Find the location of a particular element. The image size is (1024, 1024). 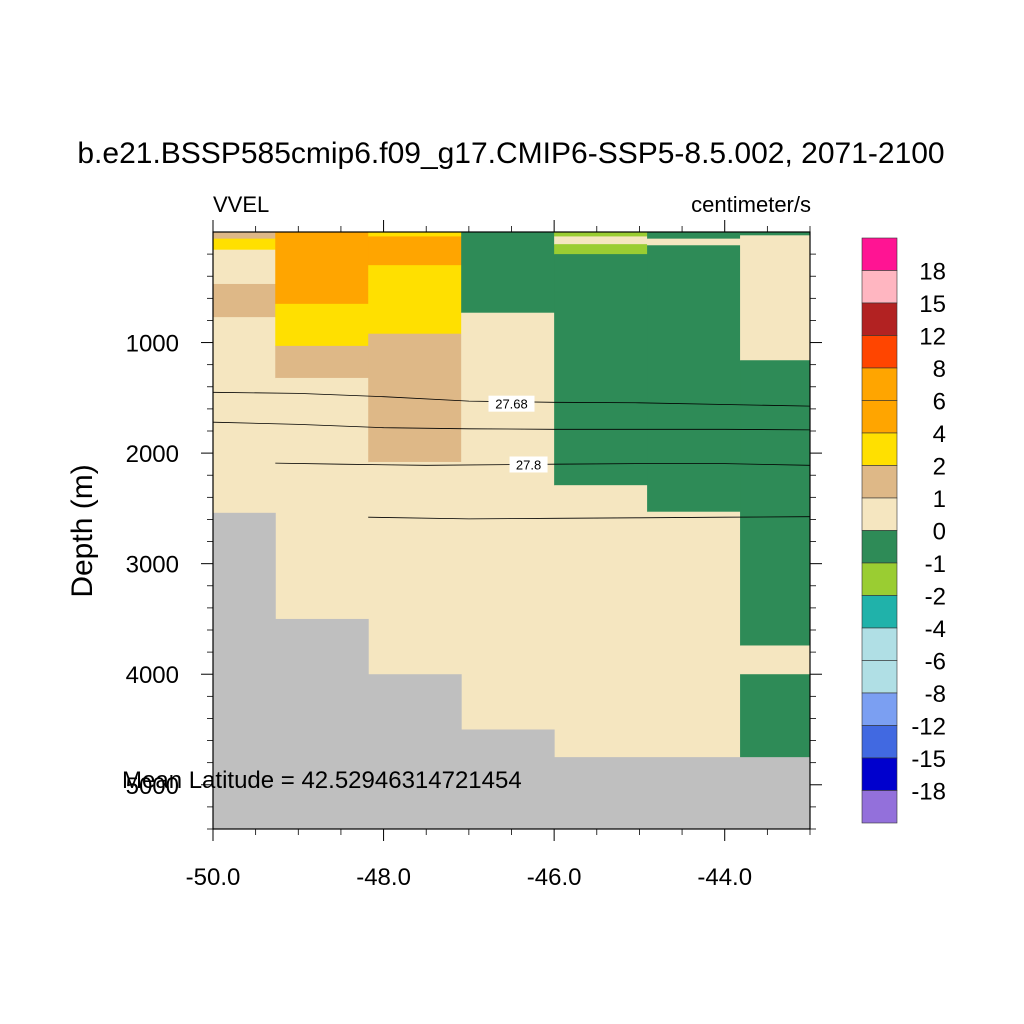

colorbar-label: -8 is located at coordinates (935, 694).